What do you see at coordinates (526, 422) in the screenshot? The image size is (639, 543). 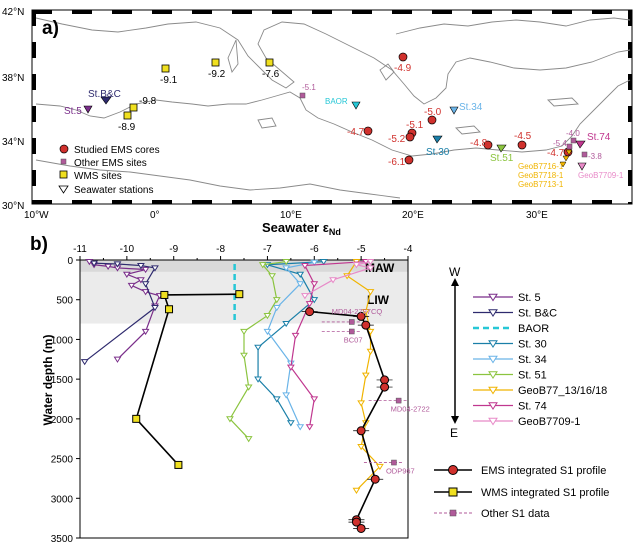 I see `legend-item: GeoB7709-1` at bounding box center [526, 422].